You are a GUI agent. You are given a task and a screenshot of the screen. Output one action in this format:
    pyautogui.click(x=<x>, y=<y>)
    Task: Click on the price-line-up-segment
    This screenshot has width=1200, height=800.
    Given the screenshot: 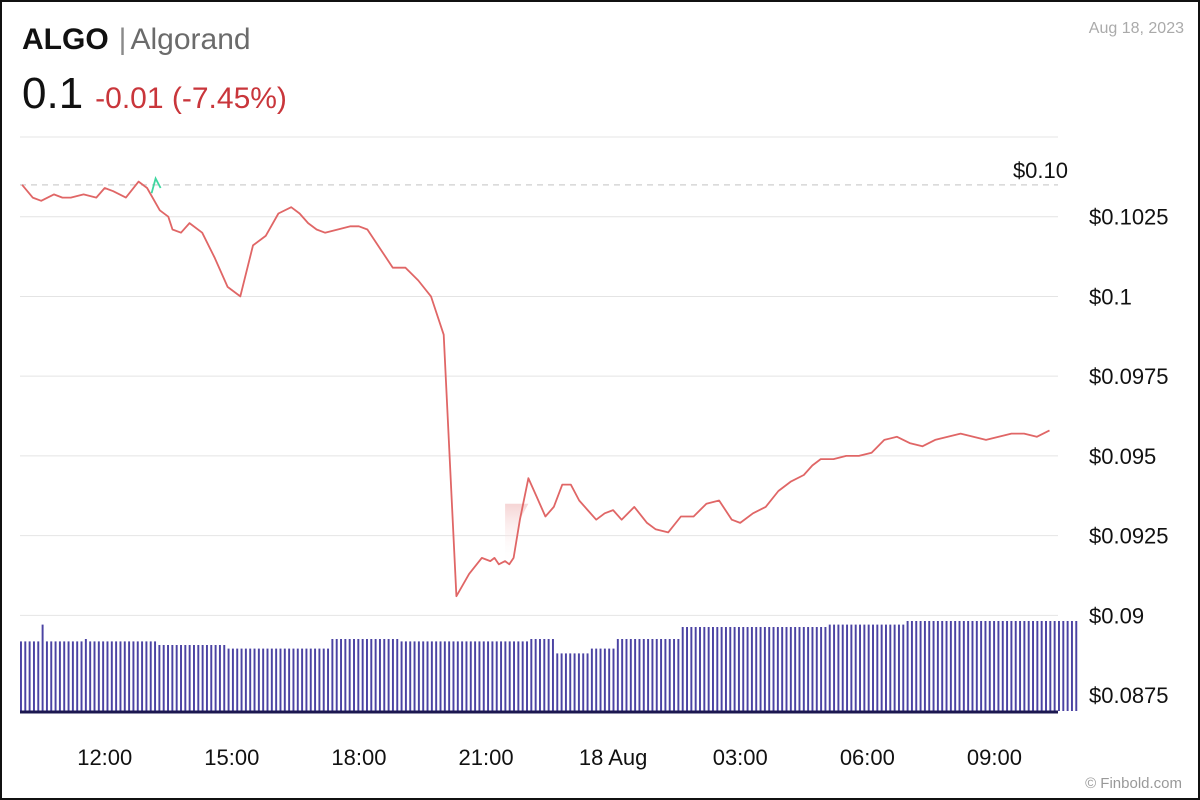 What is the action you would take?
    pyautogui.click(x=156, y=185)
    